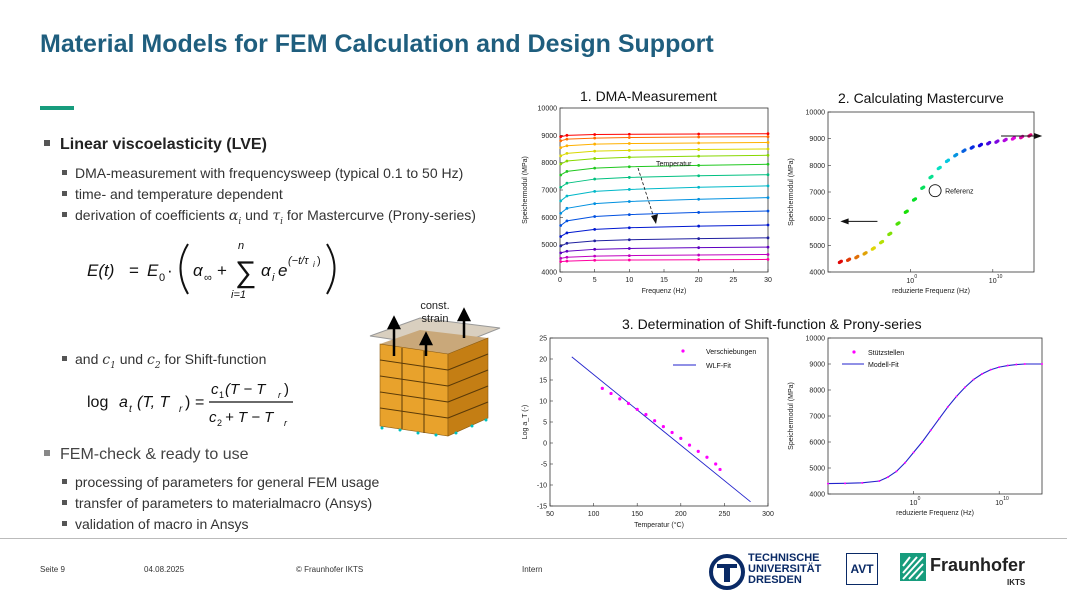 This screenshot has width=1067, height=600. I want to click on x-tick-label: 10, so click(910, 281).